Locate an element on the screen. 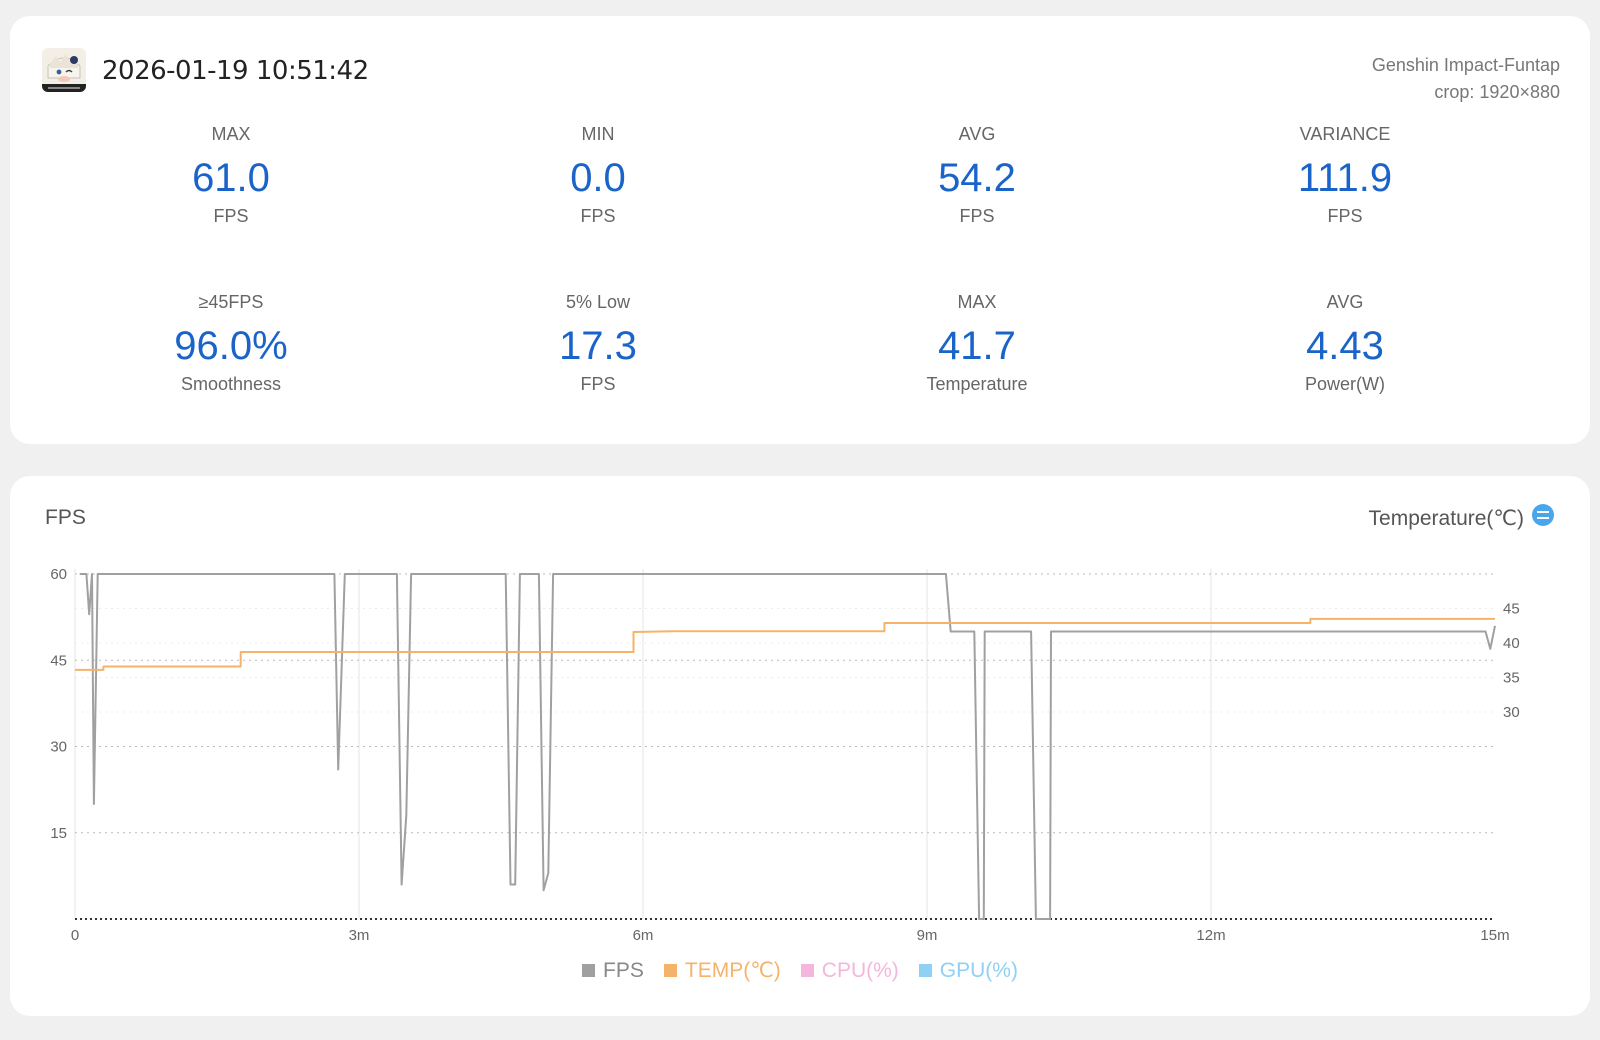 This screenshot has width=1600, height=1040. legend-label: FPS is located at coordinates (623, 970).